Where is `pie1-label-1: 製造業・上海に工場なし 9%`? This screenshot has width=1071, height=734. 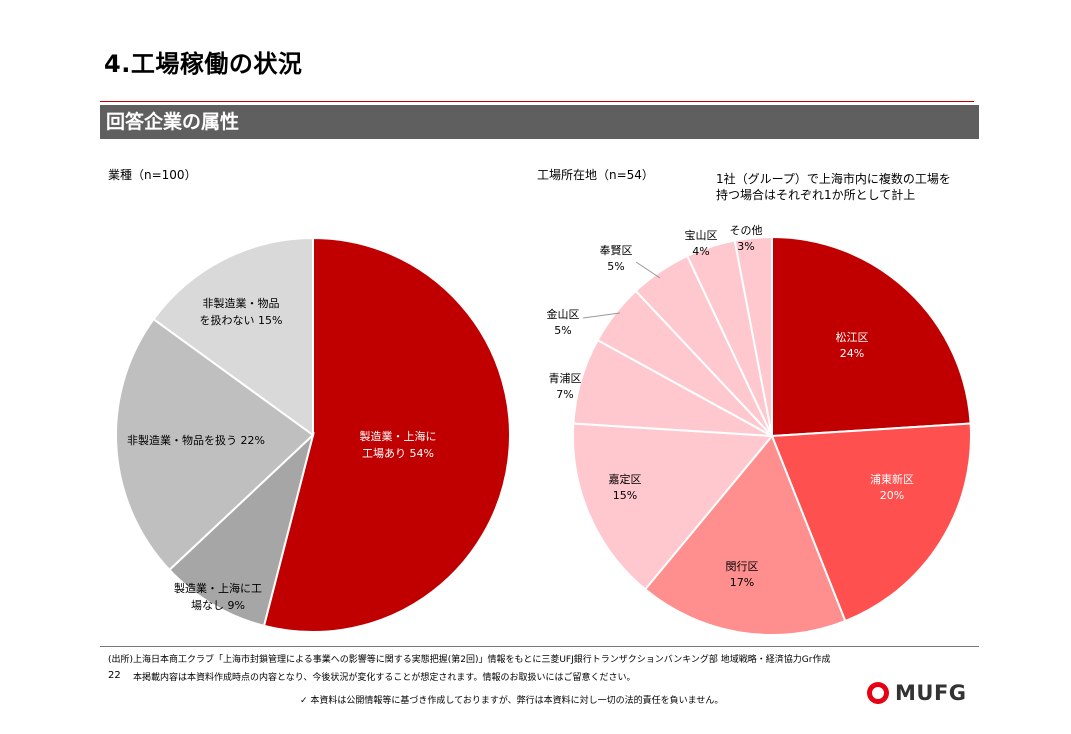
pie1-label-1: 製造業・上海に工場なし 9% is located at coordinates (218, 596).